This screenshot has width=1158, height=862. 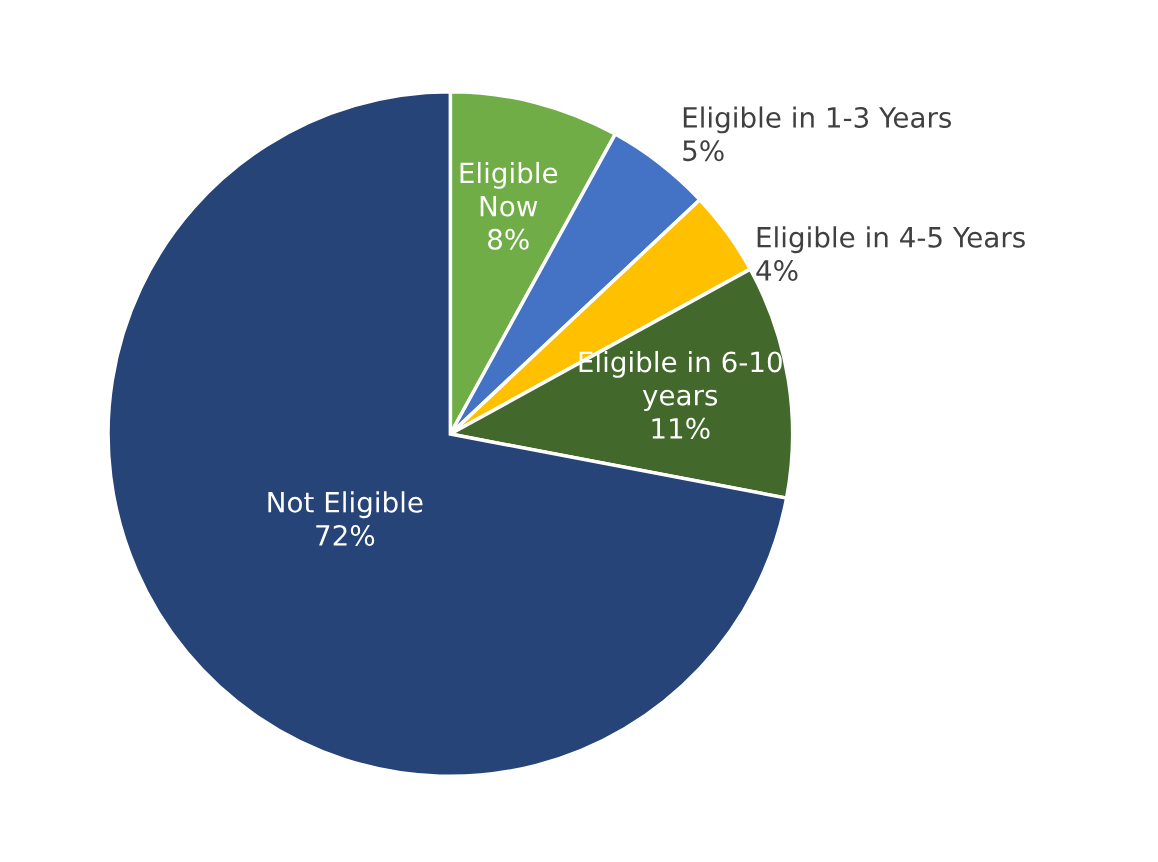 What do you see at coordinates (508, 239) in the screenshot?
I see `data-label: 8%` at bounding box center [508, 239].